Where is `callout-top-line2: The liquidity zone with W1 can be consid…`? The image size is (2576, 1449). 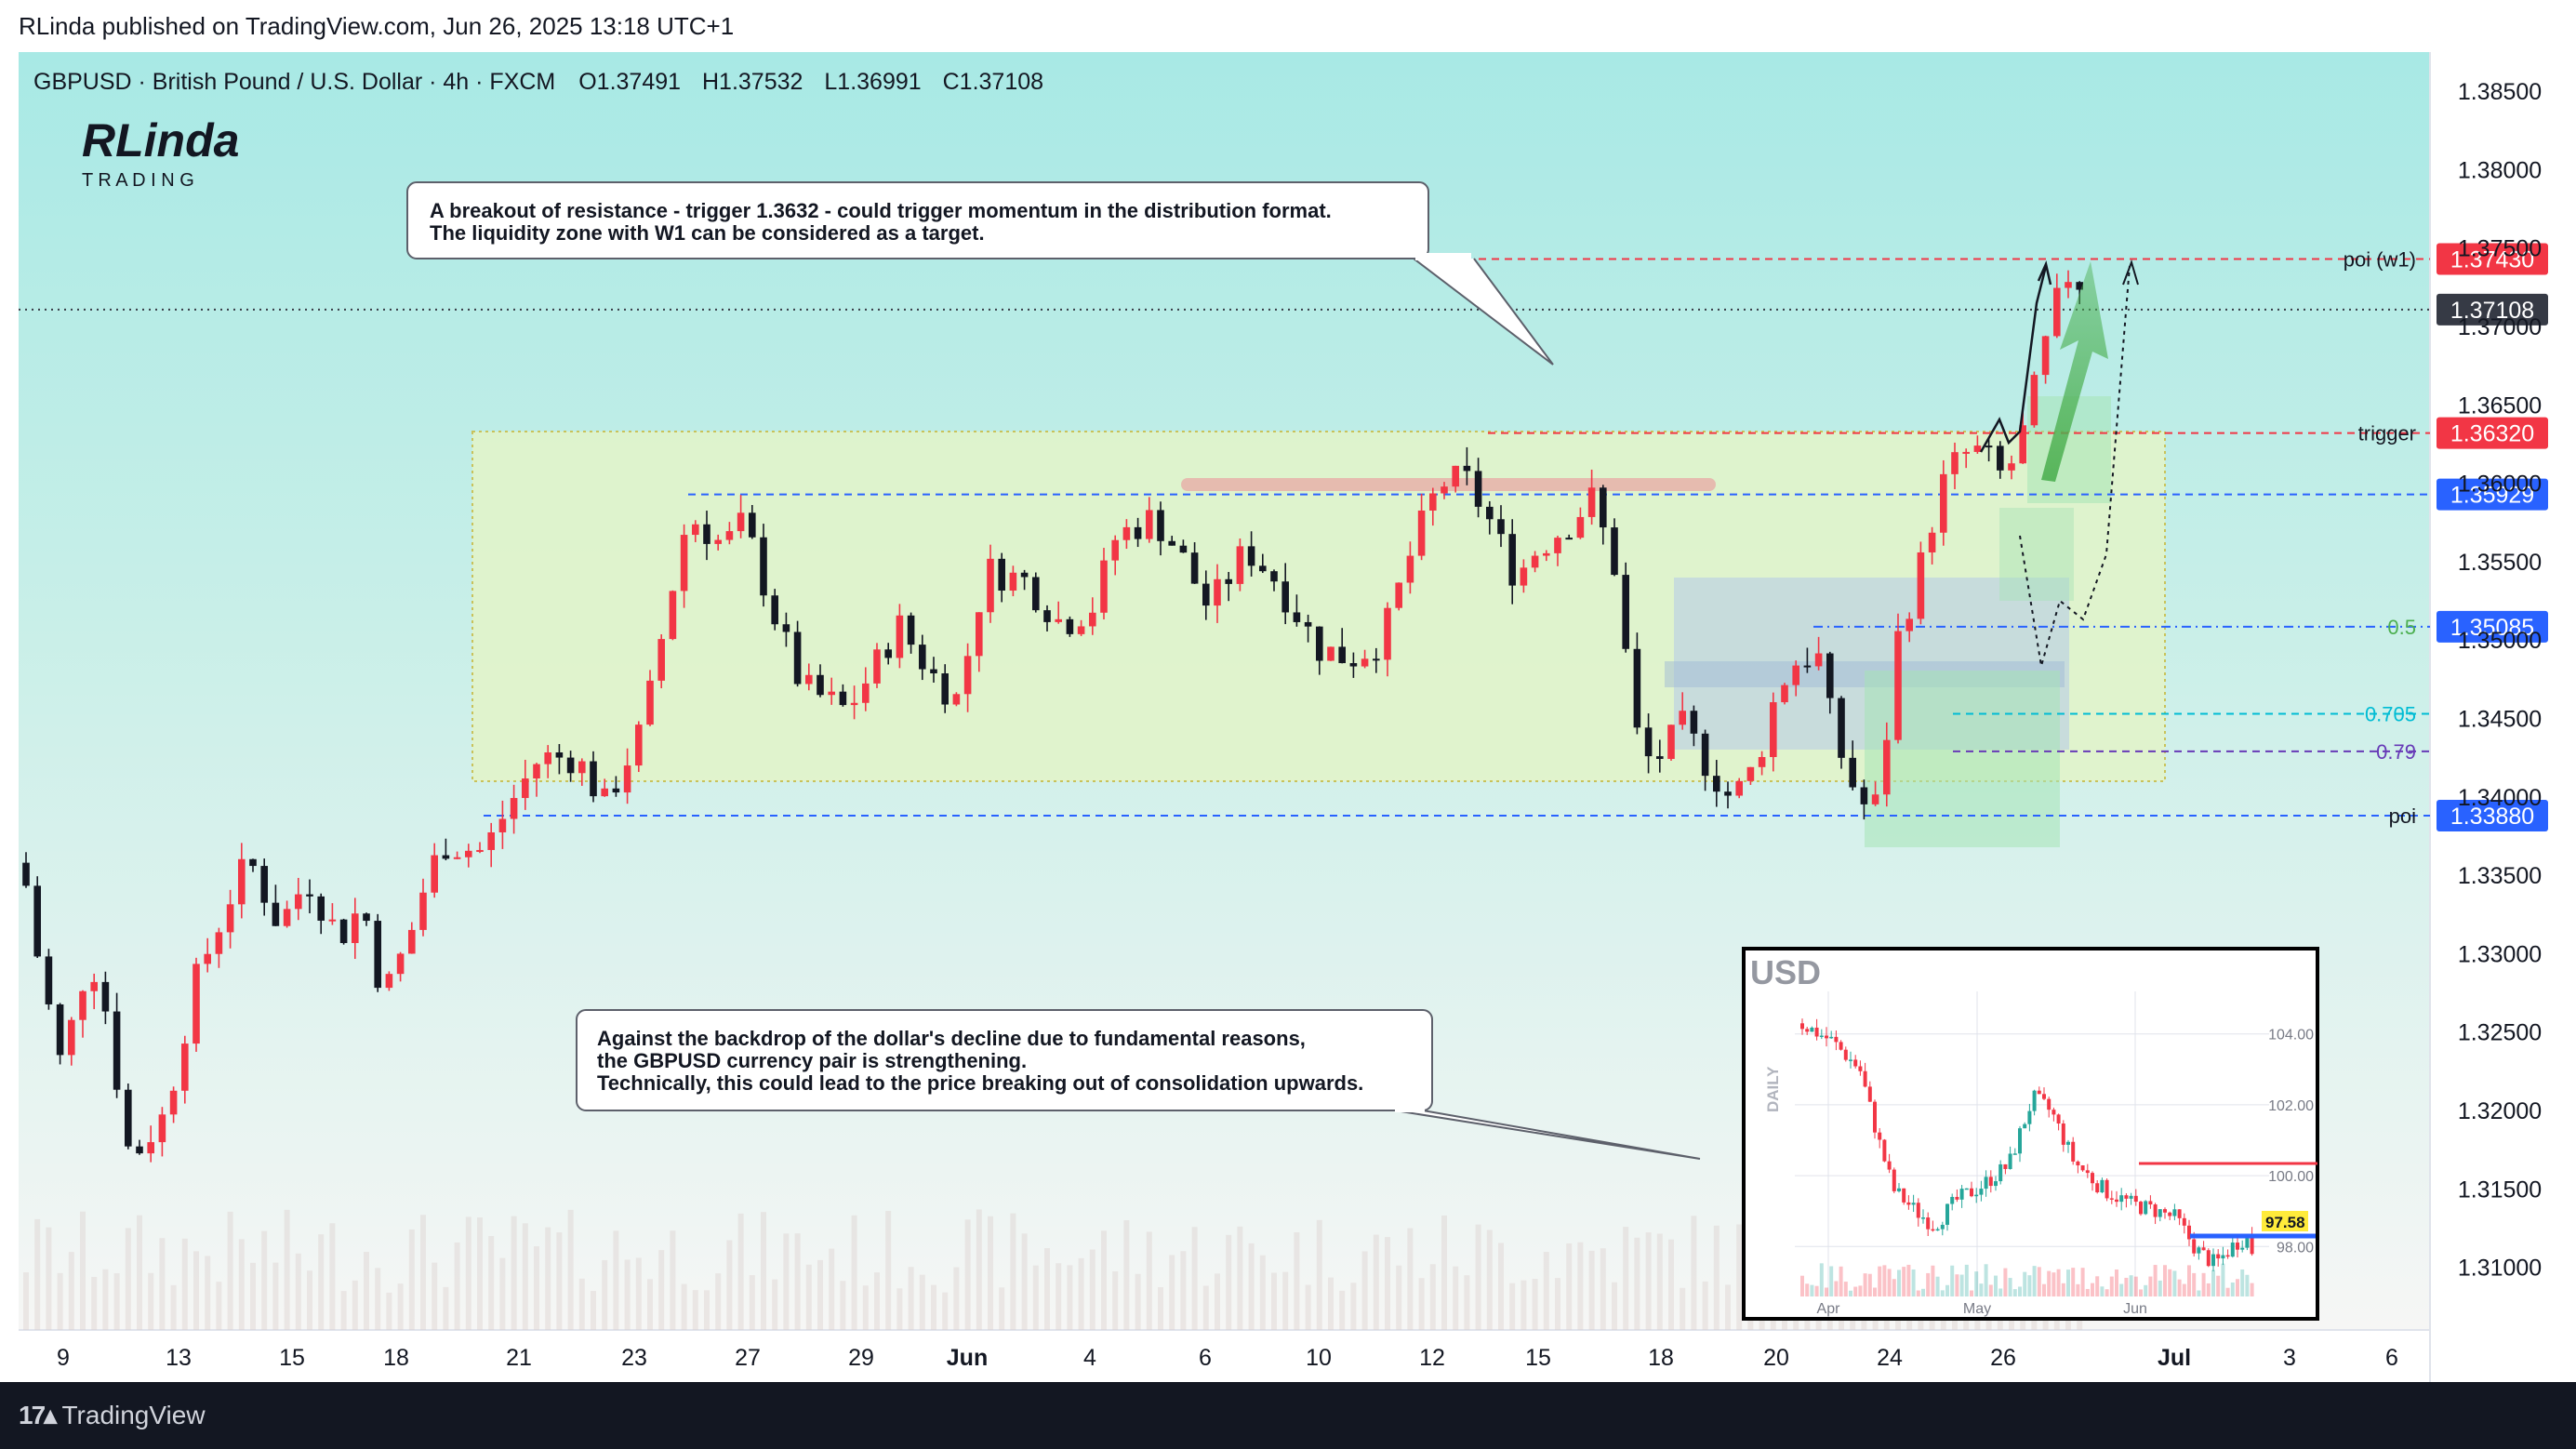
callout-top-line2: The liquidity zone with W1 can be consid… is located at coordinates (707, 233).